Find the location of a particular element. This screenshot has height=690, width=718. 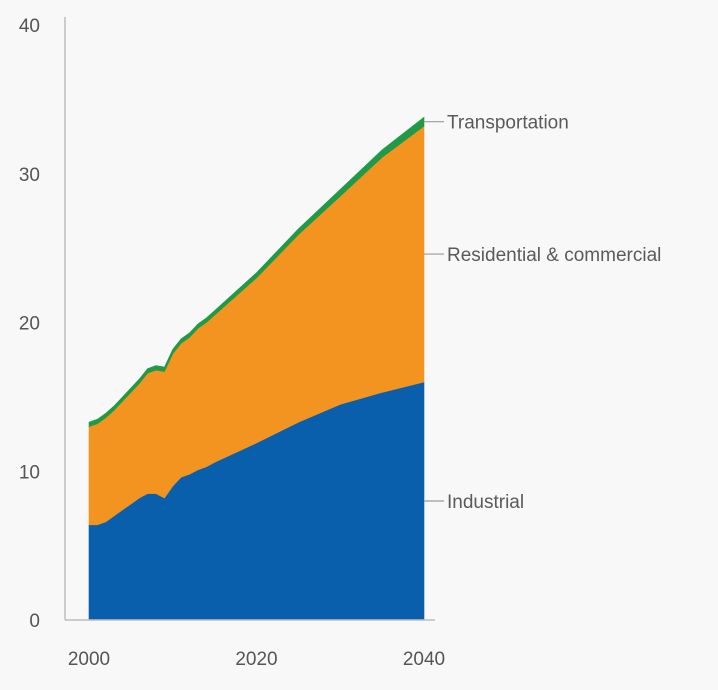

series-label-residential-commercial: Residential & commercial is located at coordinates (554, 255).